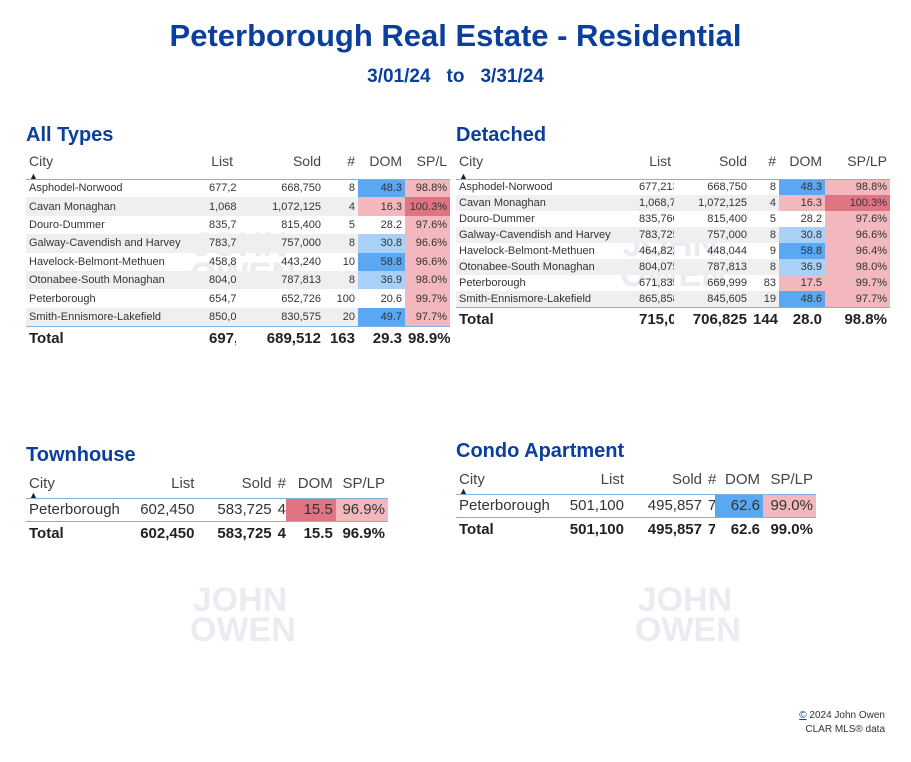 The image size is (911, 762). What do you see at coordinates (656, 283) in the screenshot?
I see `cell-list: 671,835` at bounding box center [656, 283].